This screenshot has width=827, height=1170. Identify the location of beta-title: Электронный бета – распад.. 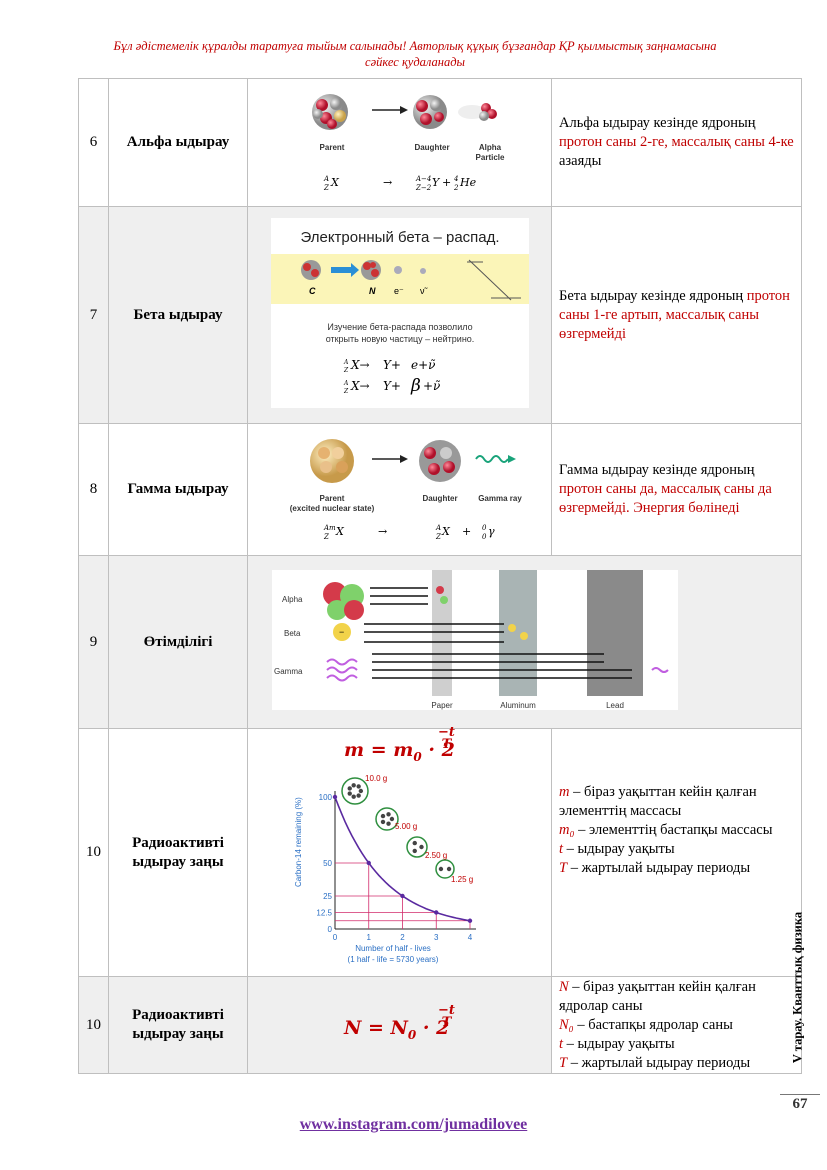
(399, 237).